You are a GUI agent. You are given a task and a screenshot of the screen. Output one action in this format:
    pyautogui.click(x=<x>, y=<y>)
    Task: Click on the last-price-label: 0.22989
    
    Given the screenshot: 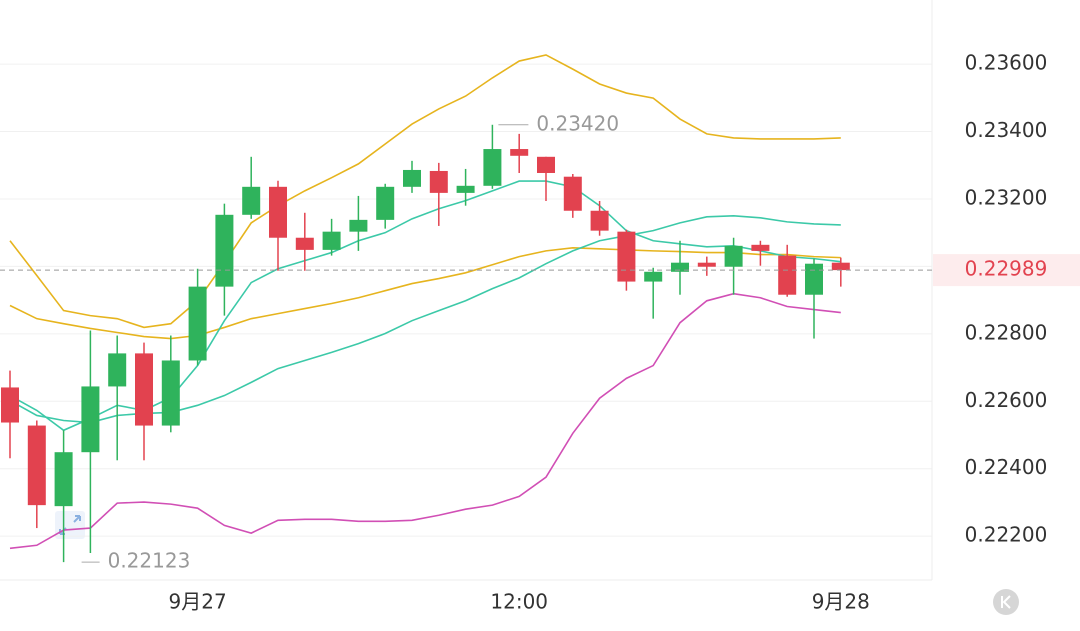 What is the action you would take?
    pyautogui.click(x=1006, y=269)
    